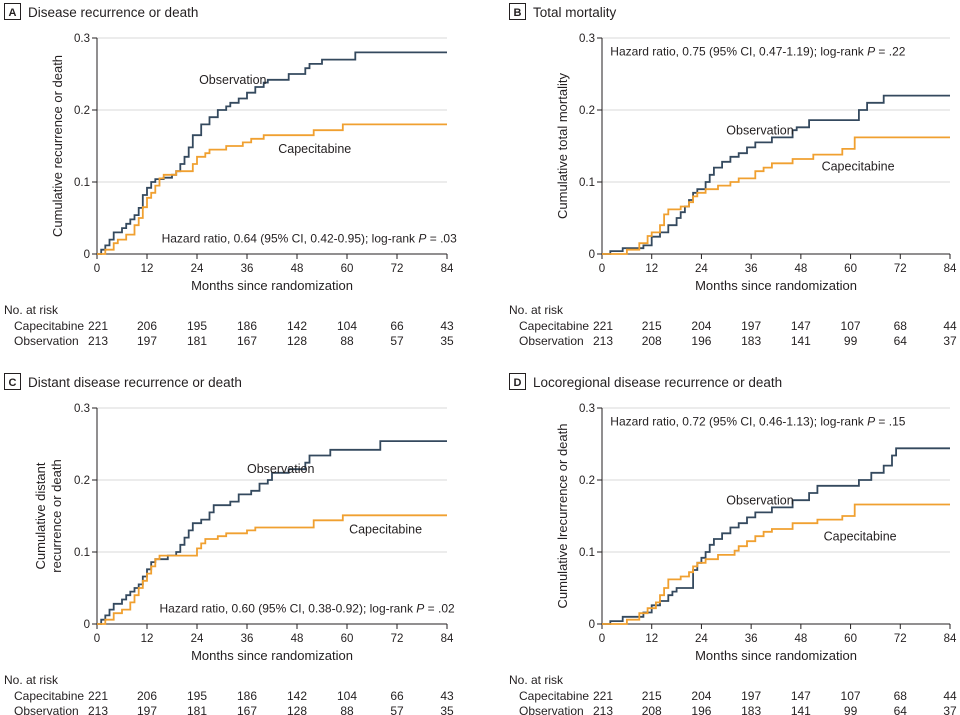  What do you see at coordinates (652, 709) in the screenshot?
I see `risk-value: 208` at bounding box center [652, 709].